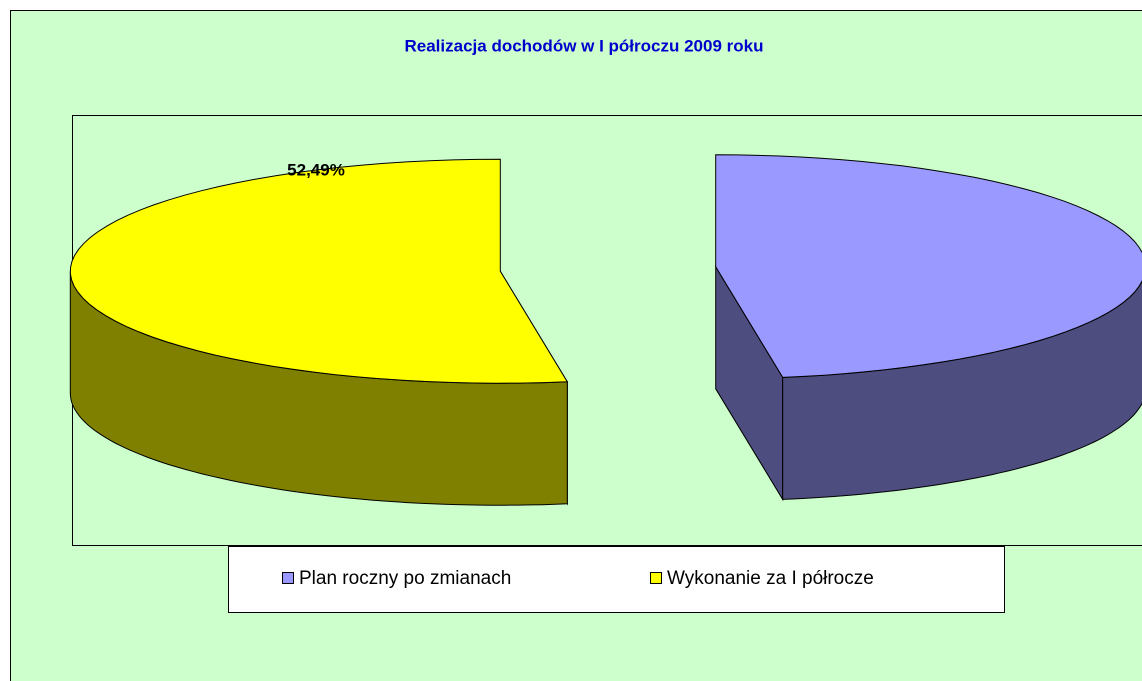  I want to click on legend, so click(616, 579).